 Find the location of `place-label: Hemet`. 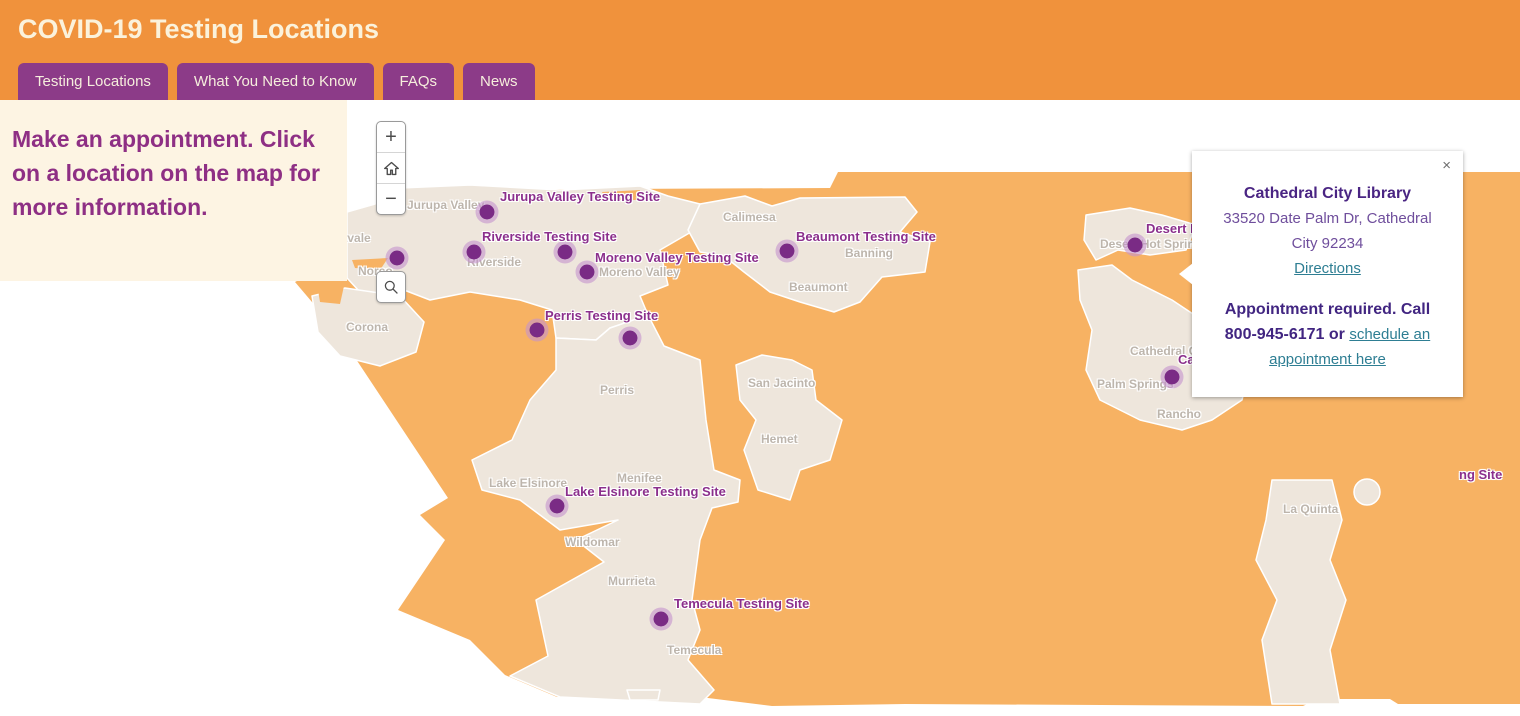

place-label: Hemet is located at coordinates (779, 439).